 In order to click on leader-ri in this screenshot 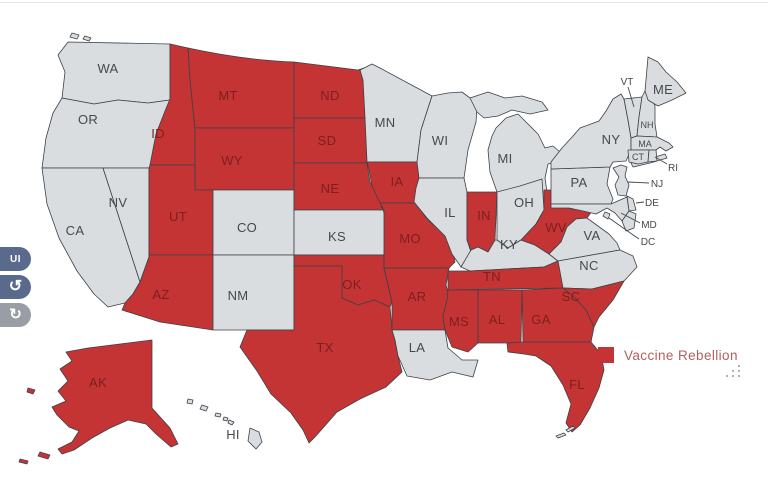, I will do `click(661, 160)`.